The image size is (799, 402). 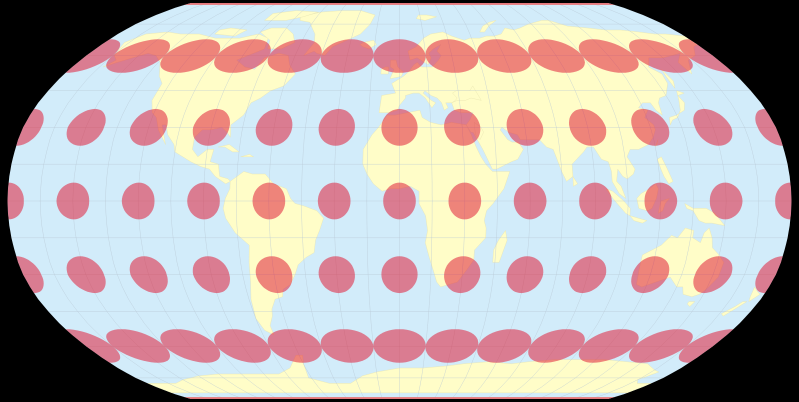 I want to click on south-pole-indicatrix-band, so click(x=399, y=398).